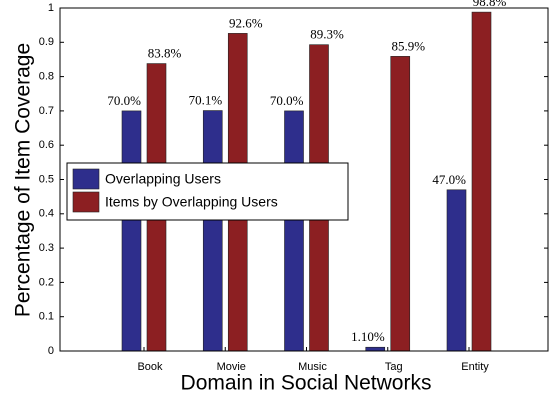  I want to click on value-label: 47.0%, so click(449, 179).